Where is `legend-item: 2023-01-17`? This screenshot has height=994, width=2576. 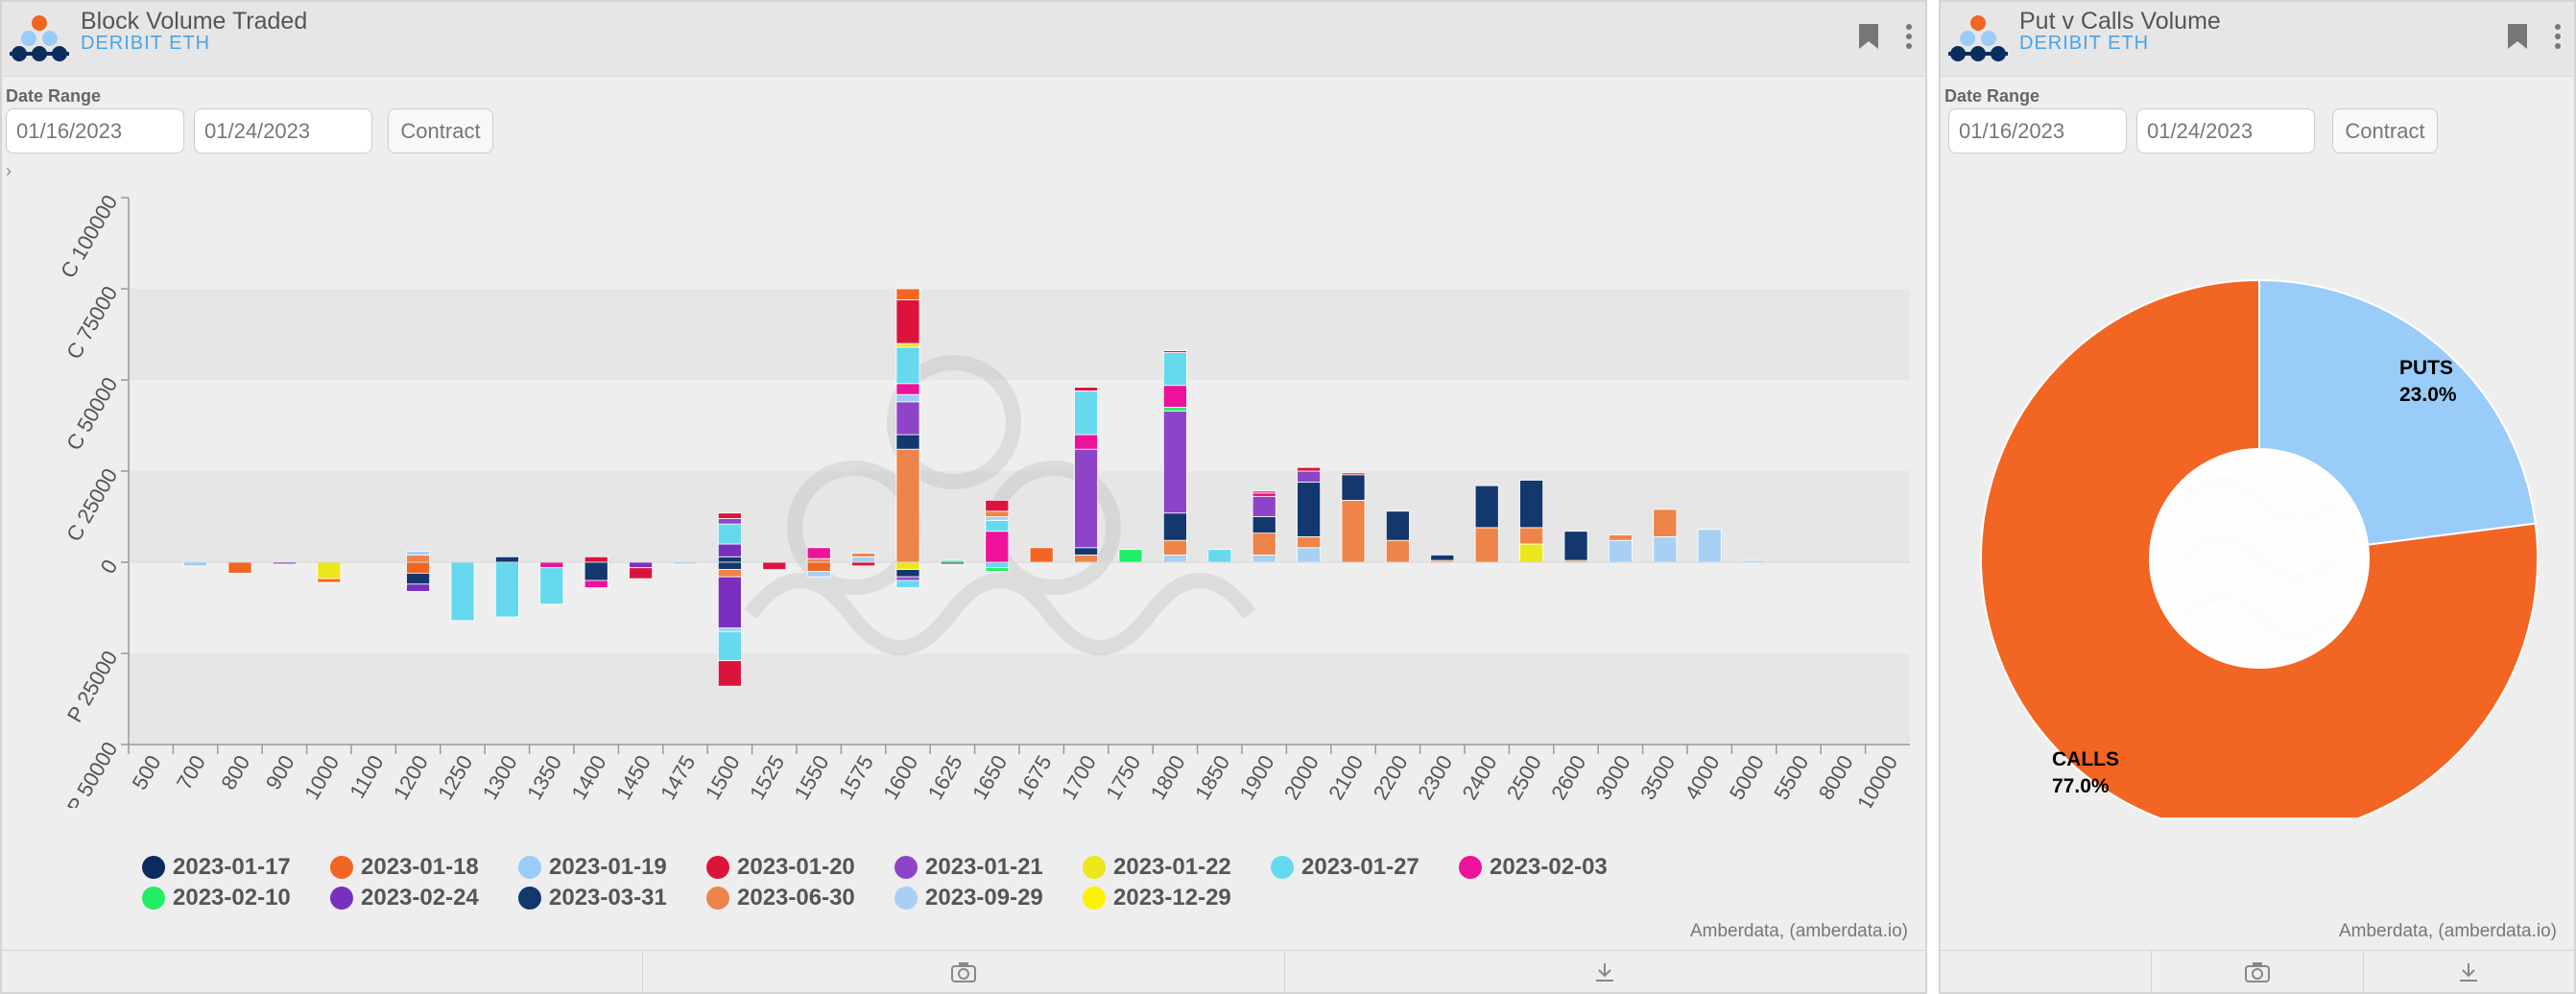 legend-item: 2023-01-17 is located at coordinates (236, 867).